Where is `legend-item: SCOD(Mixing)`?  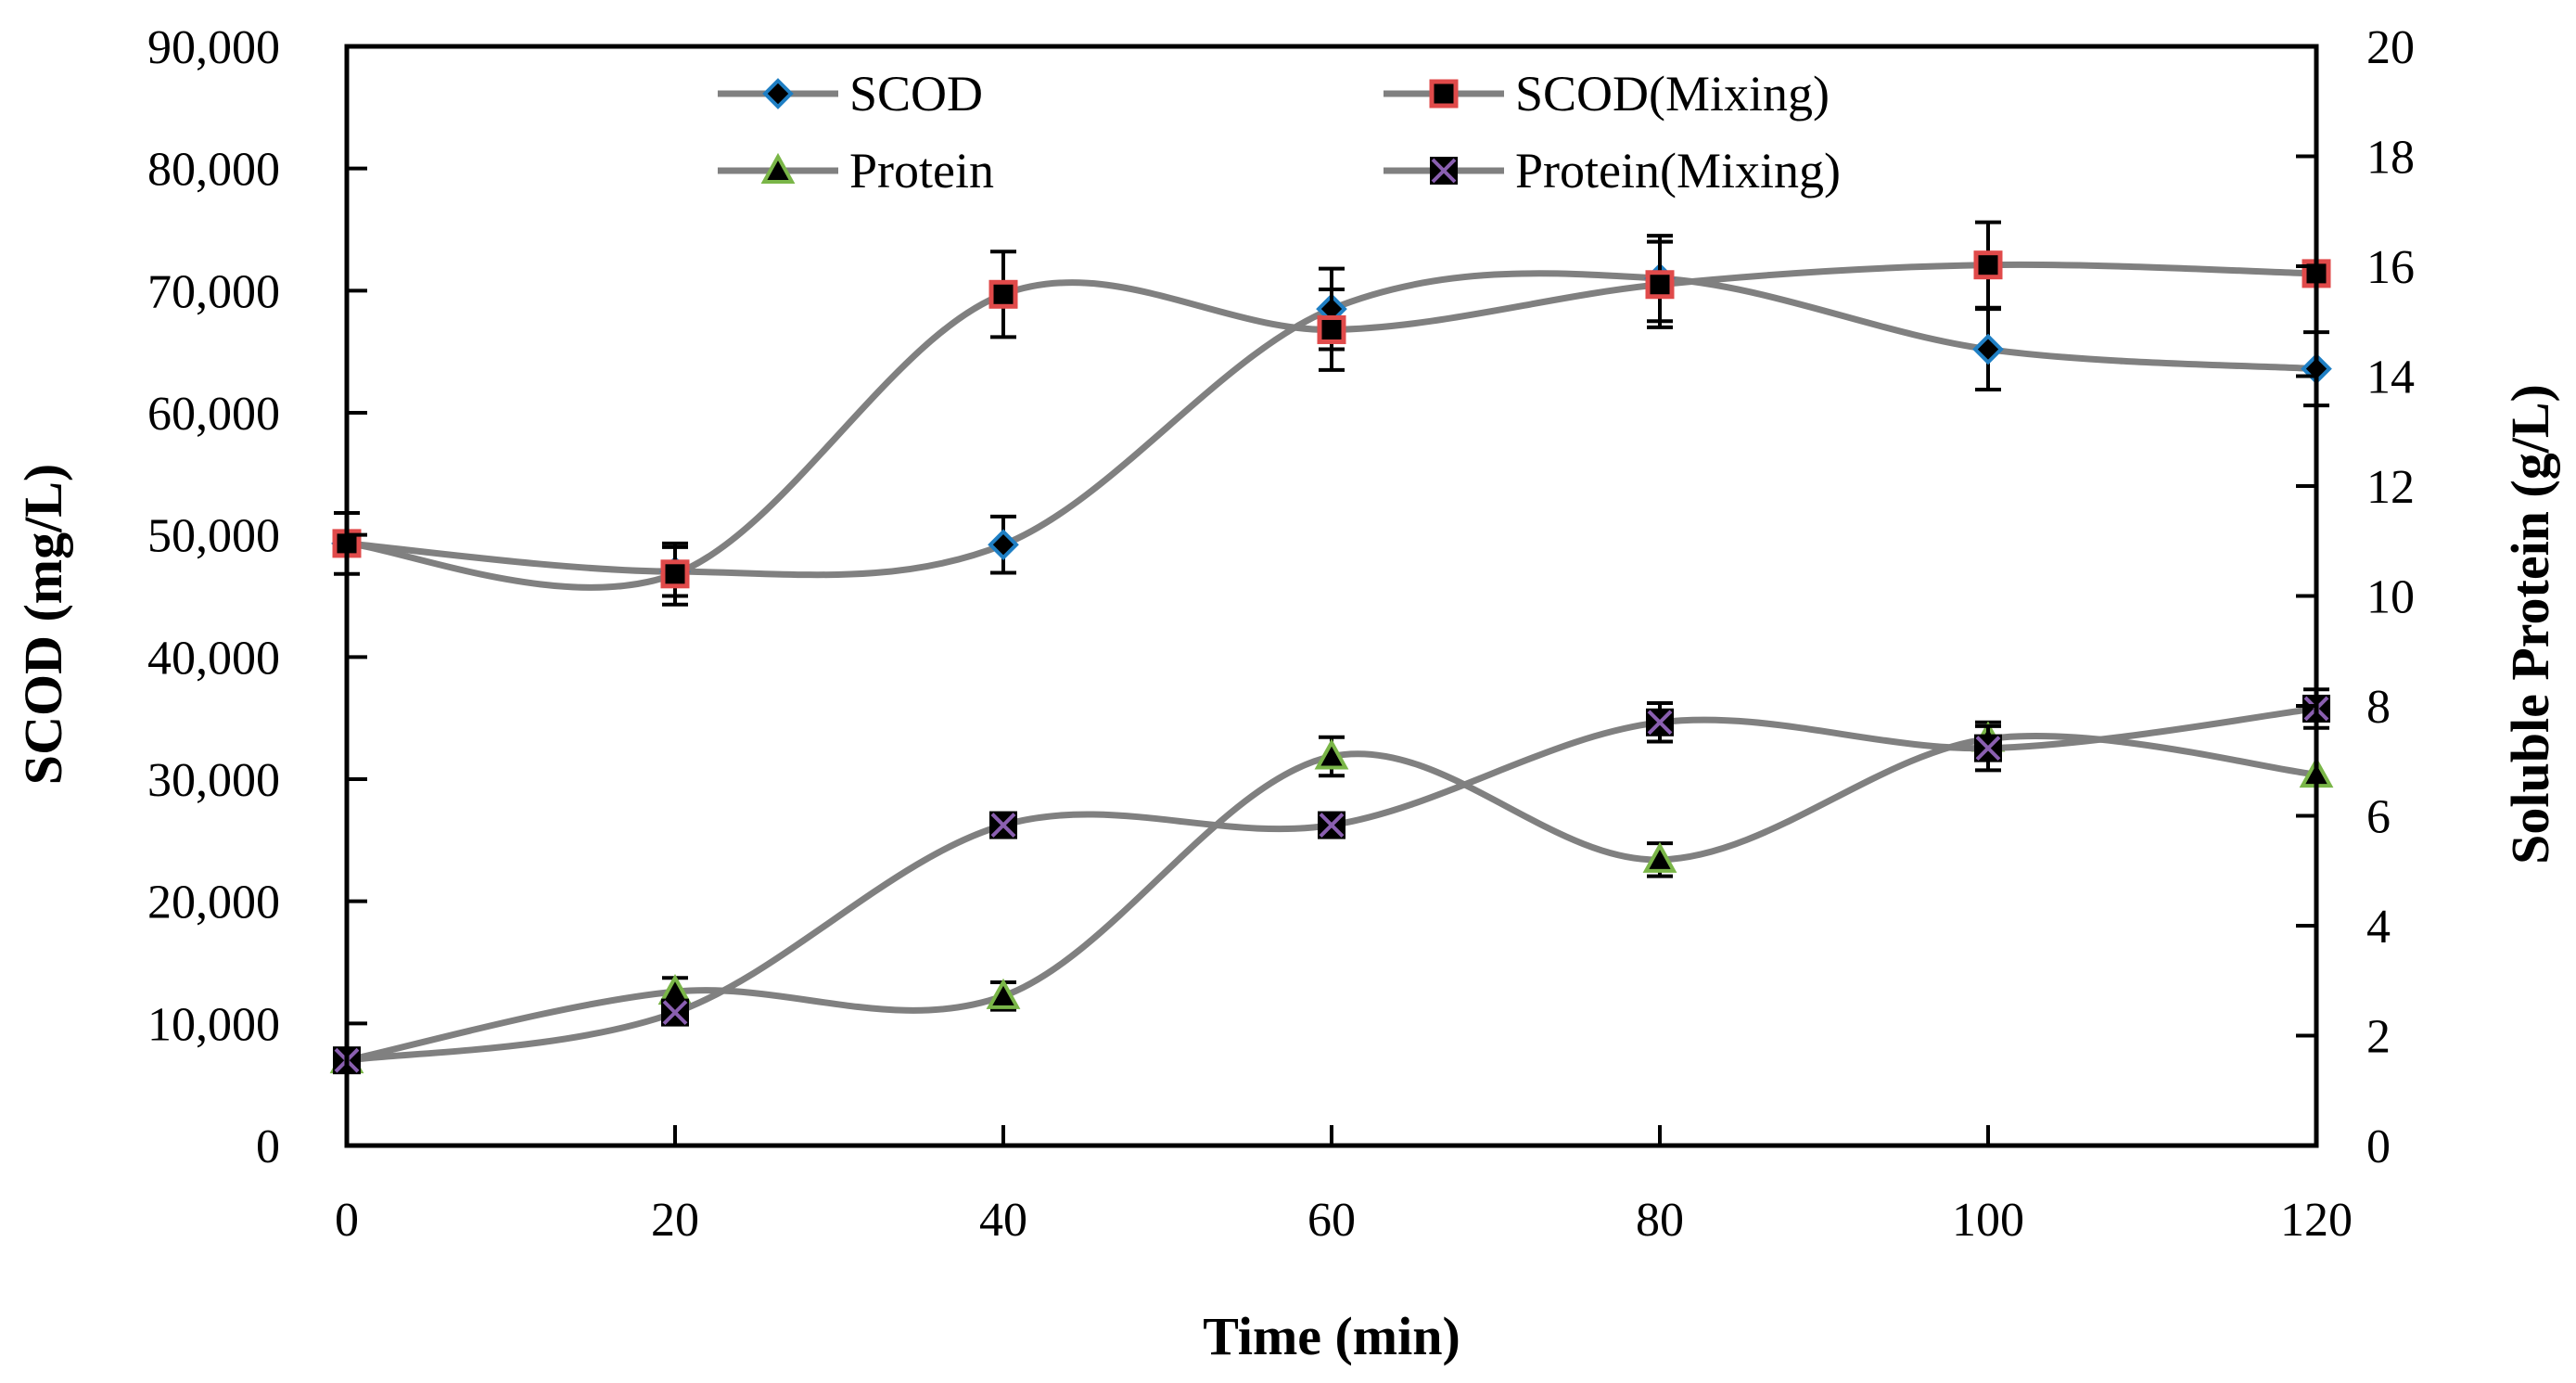
legend-item: SCOD(Mixing) is located at coordinates (1607, 94).